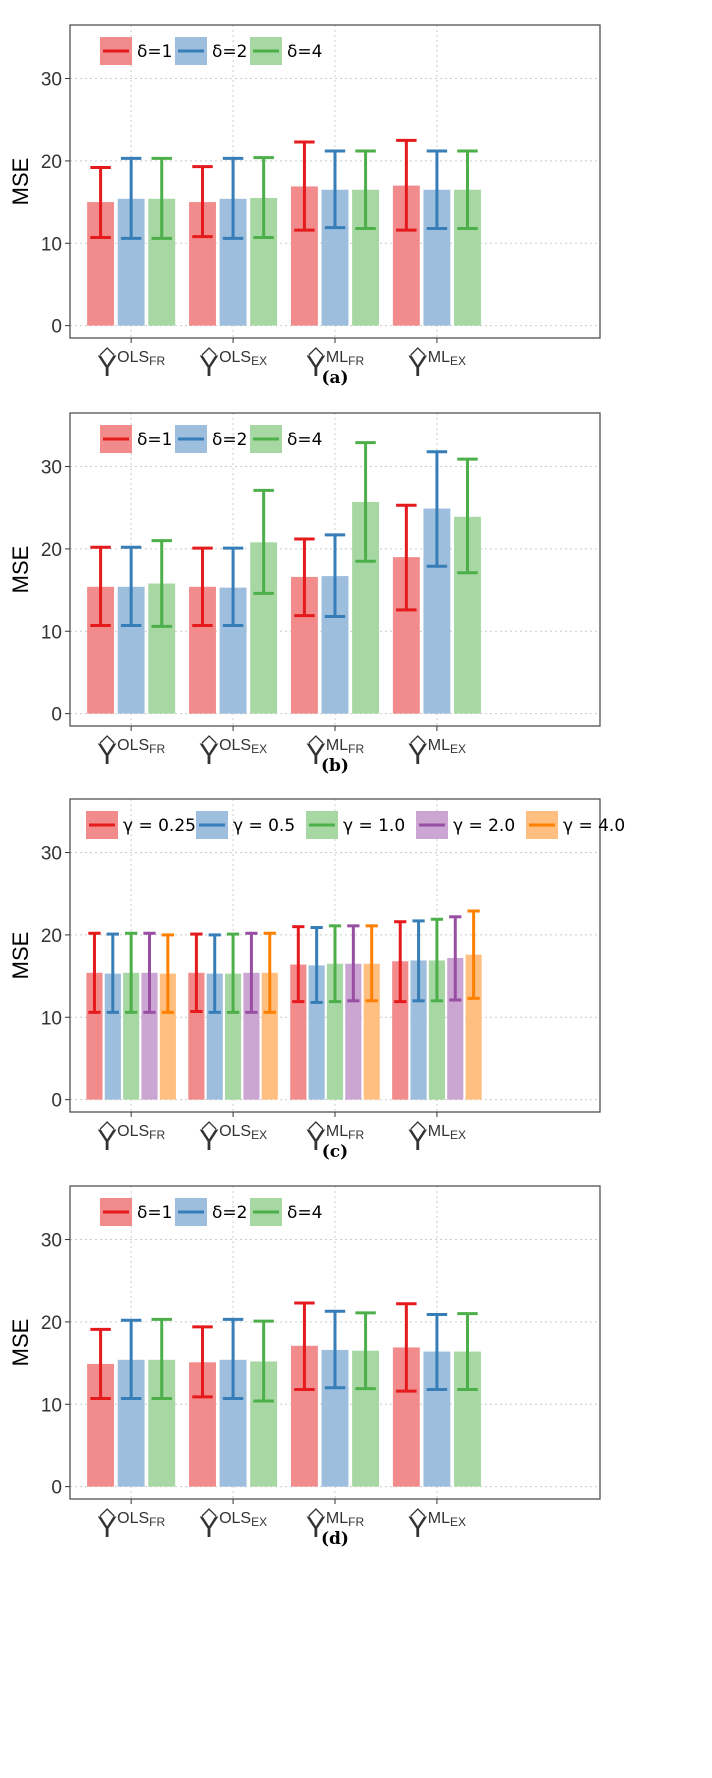 This screenshot has width=712, height=1778. Describe the element at coordinates (264, 826) in the screenshot. I see `legend-label: γ = 0.5` at that location.